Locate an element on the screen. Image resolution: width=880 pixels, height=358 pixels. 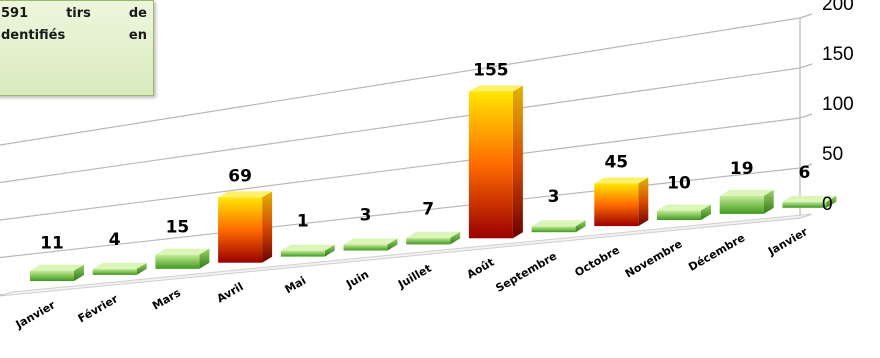
data-label: 4 is located at coordinates (115, 240).